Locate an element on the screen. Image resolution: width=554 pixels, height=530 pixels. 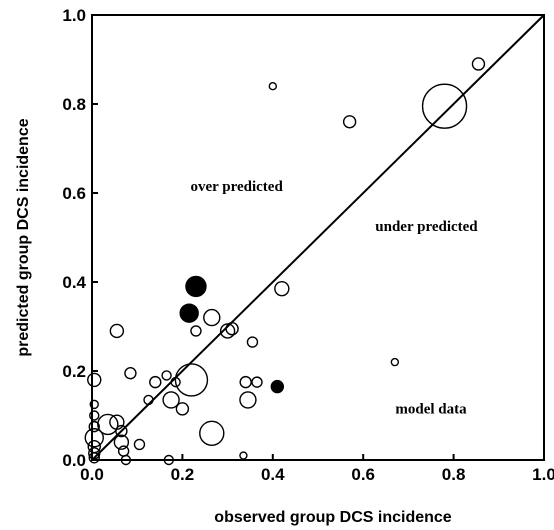
x-axis-label: observed group DCS incidence is located at coordinates (332, 517).